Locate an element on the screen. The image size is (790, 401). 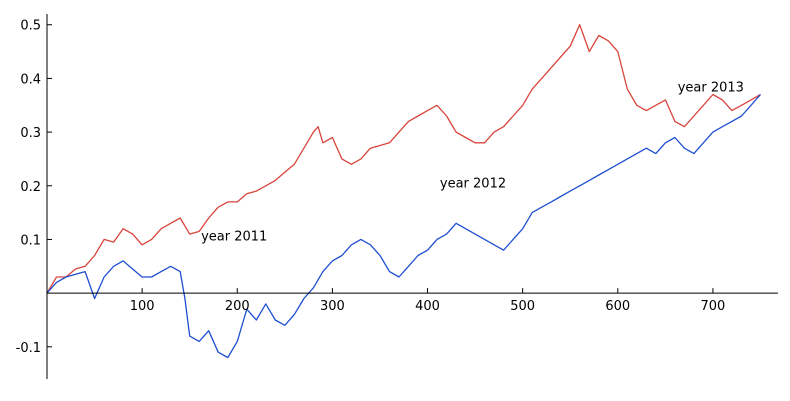
x-tick-label: 100 is located at coordinates (142, 306).